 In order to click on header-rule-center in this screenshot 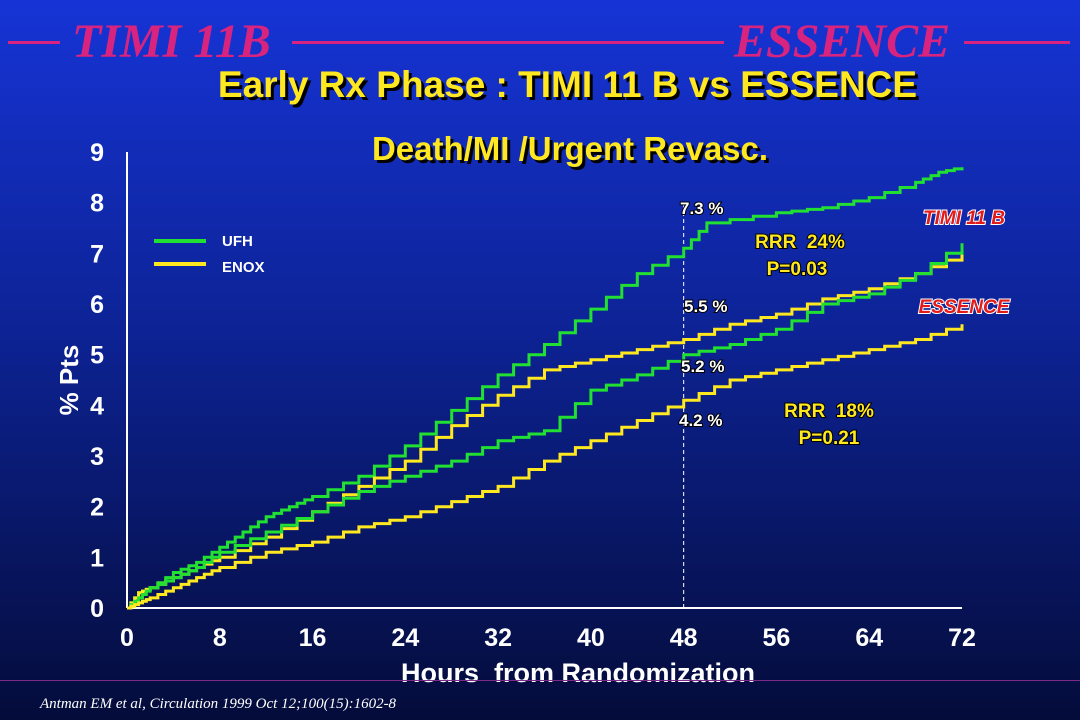, I will do `click(508, 42)`.